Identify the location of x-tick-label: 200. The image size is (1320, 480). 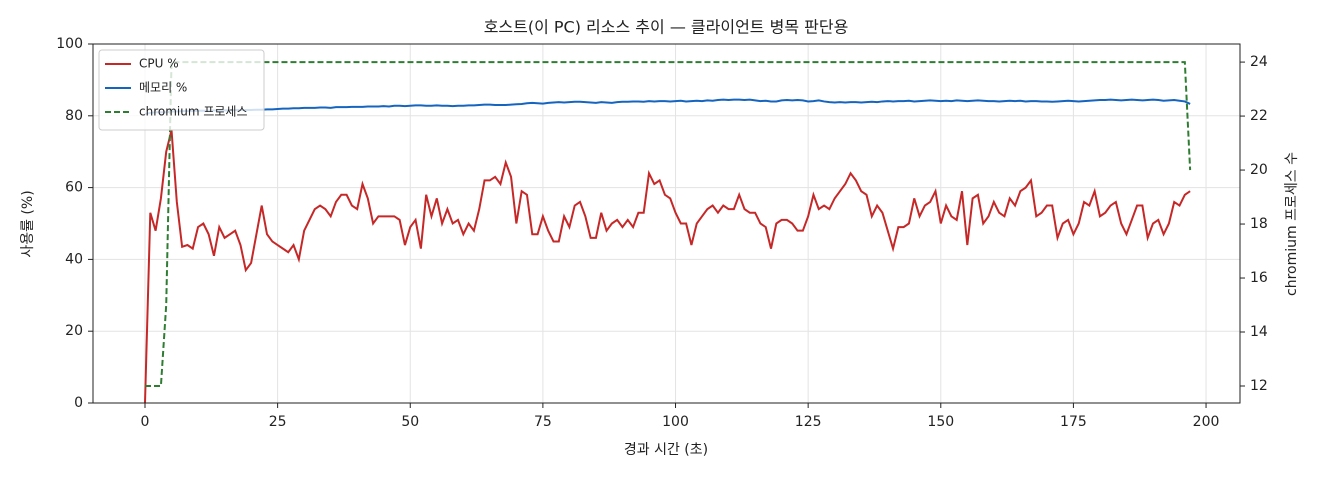
(1206, 422).